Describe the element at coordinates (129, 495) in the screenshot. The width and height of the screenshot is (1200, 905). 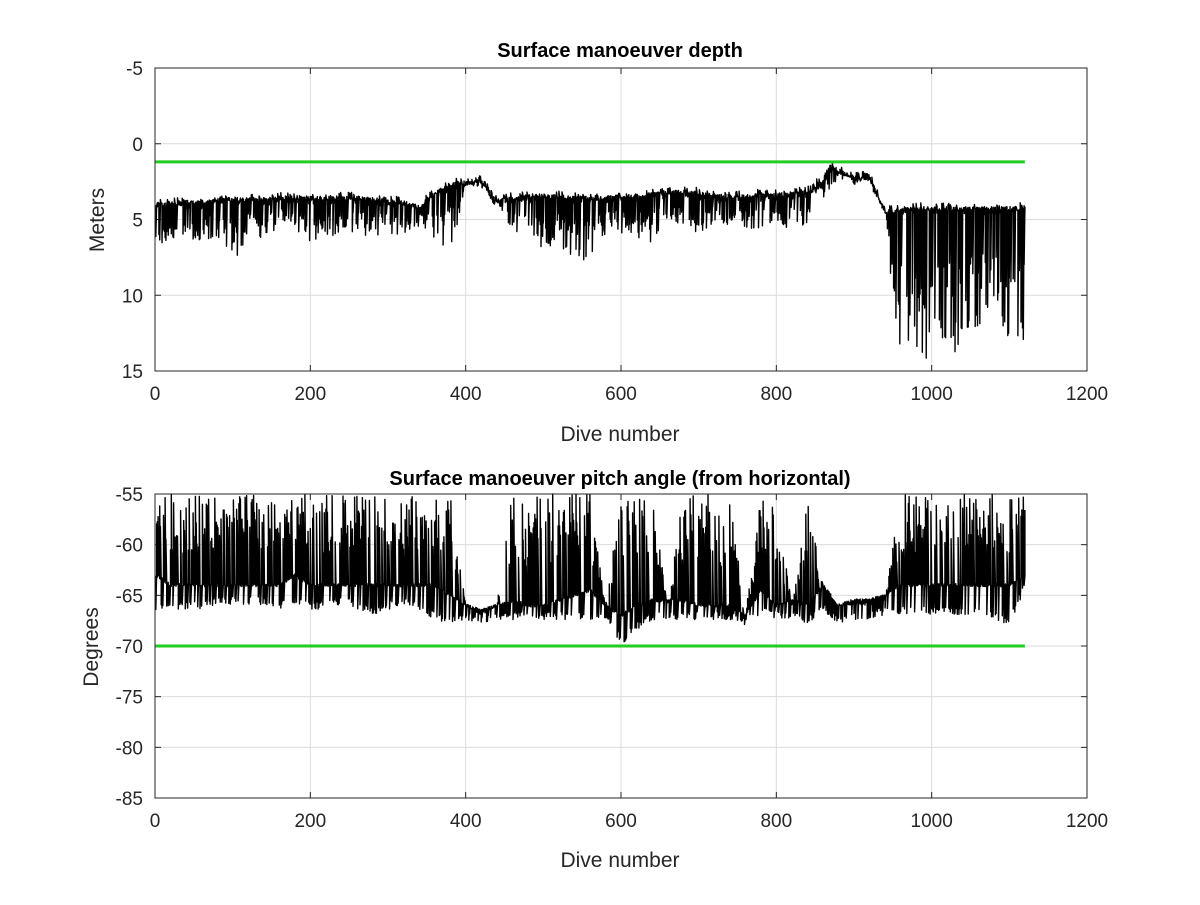
I see `pitch-y-tick-label: -55` at that location.